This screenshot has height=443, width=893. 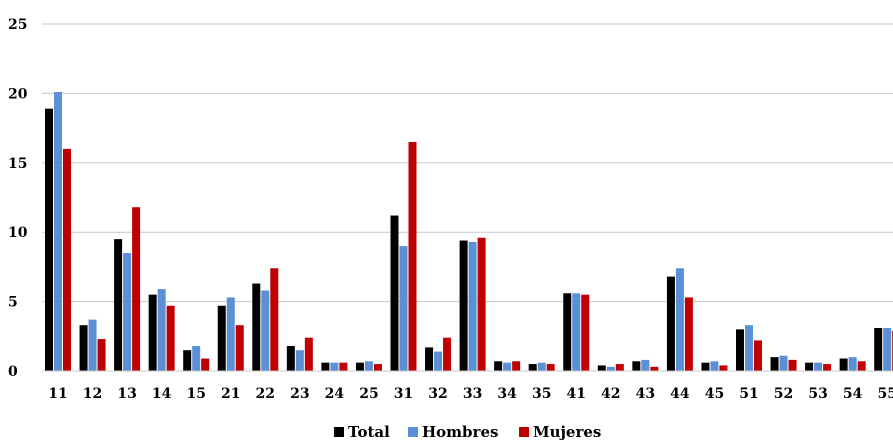 I want to click on legend-label-hombres: Hombres, so click(x=460, y=432).